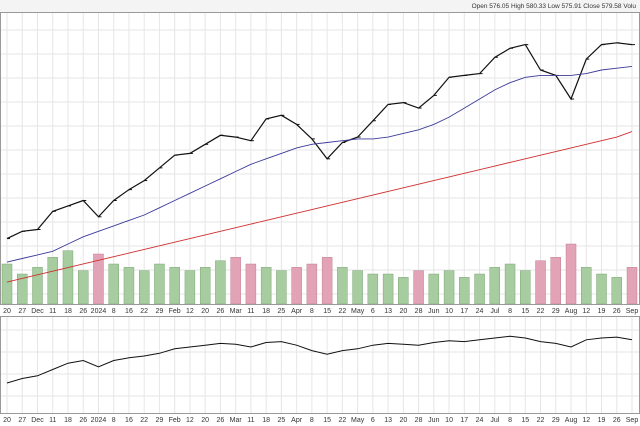 The height and width of the screenshot is (426, 640). Describe the element at coordinates (373, 420) in the screenshot. I see `x-tick-label: 6` at that location.